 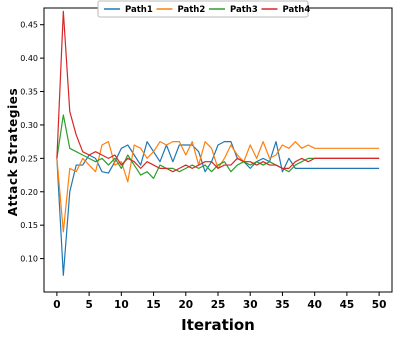 I want to click on x-tick-label: 50, so click(x=379, y=305).